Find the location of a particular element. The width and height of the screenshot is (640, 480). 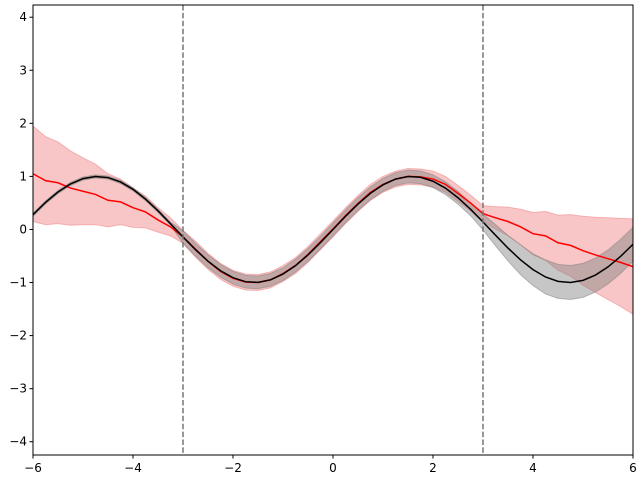

x-tick-label: 6 is located at coordinates (633, 468).